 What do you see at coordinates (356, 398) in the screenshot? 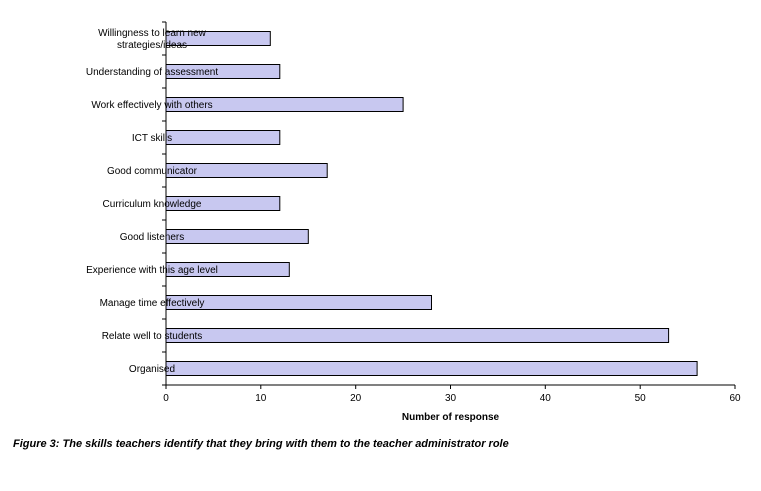
I see `x-tick-label: 20` at bounding box center [356, 398].